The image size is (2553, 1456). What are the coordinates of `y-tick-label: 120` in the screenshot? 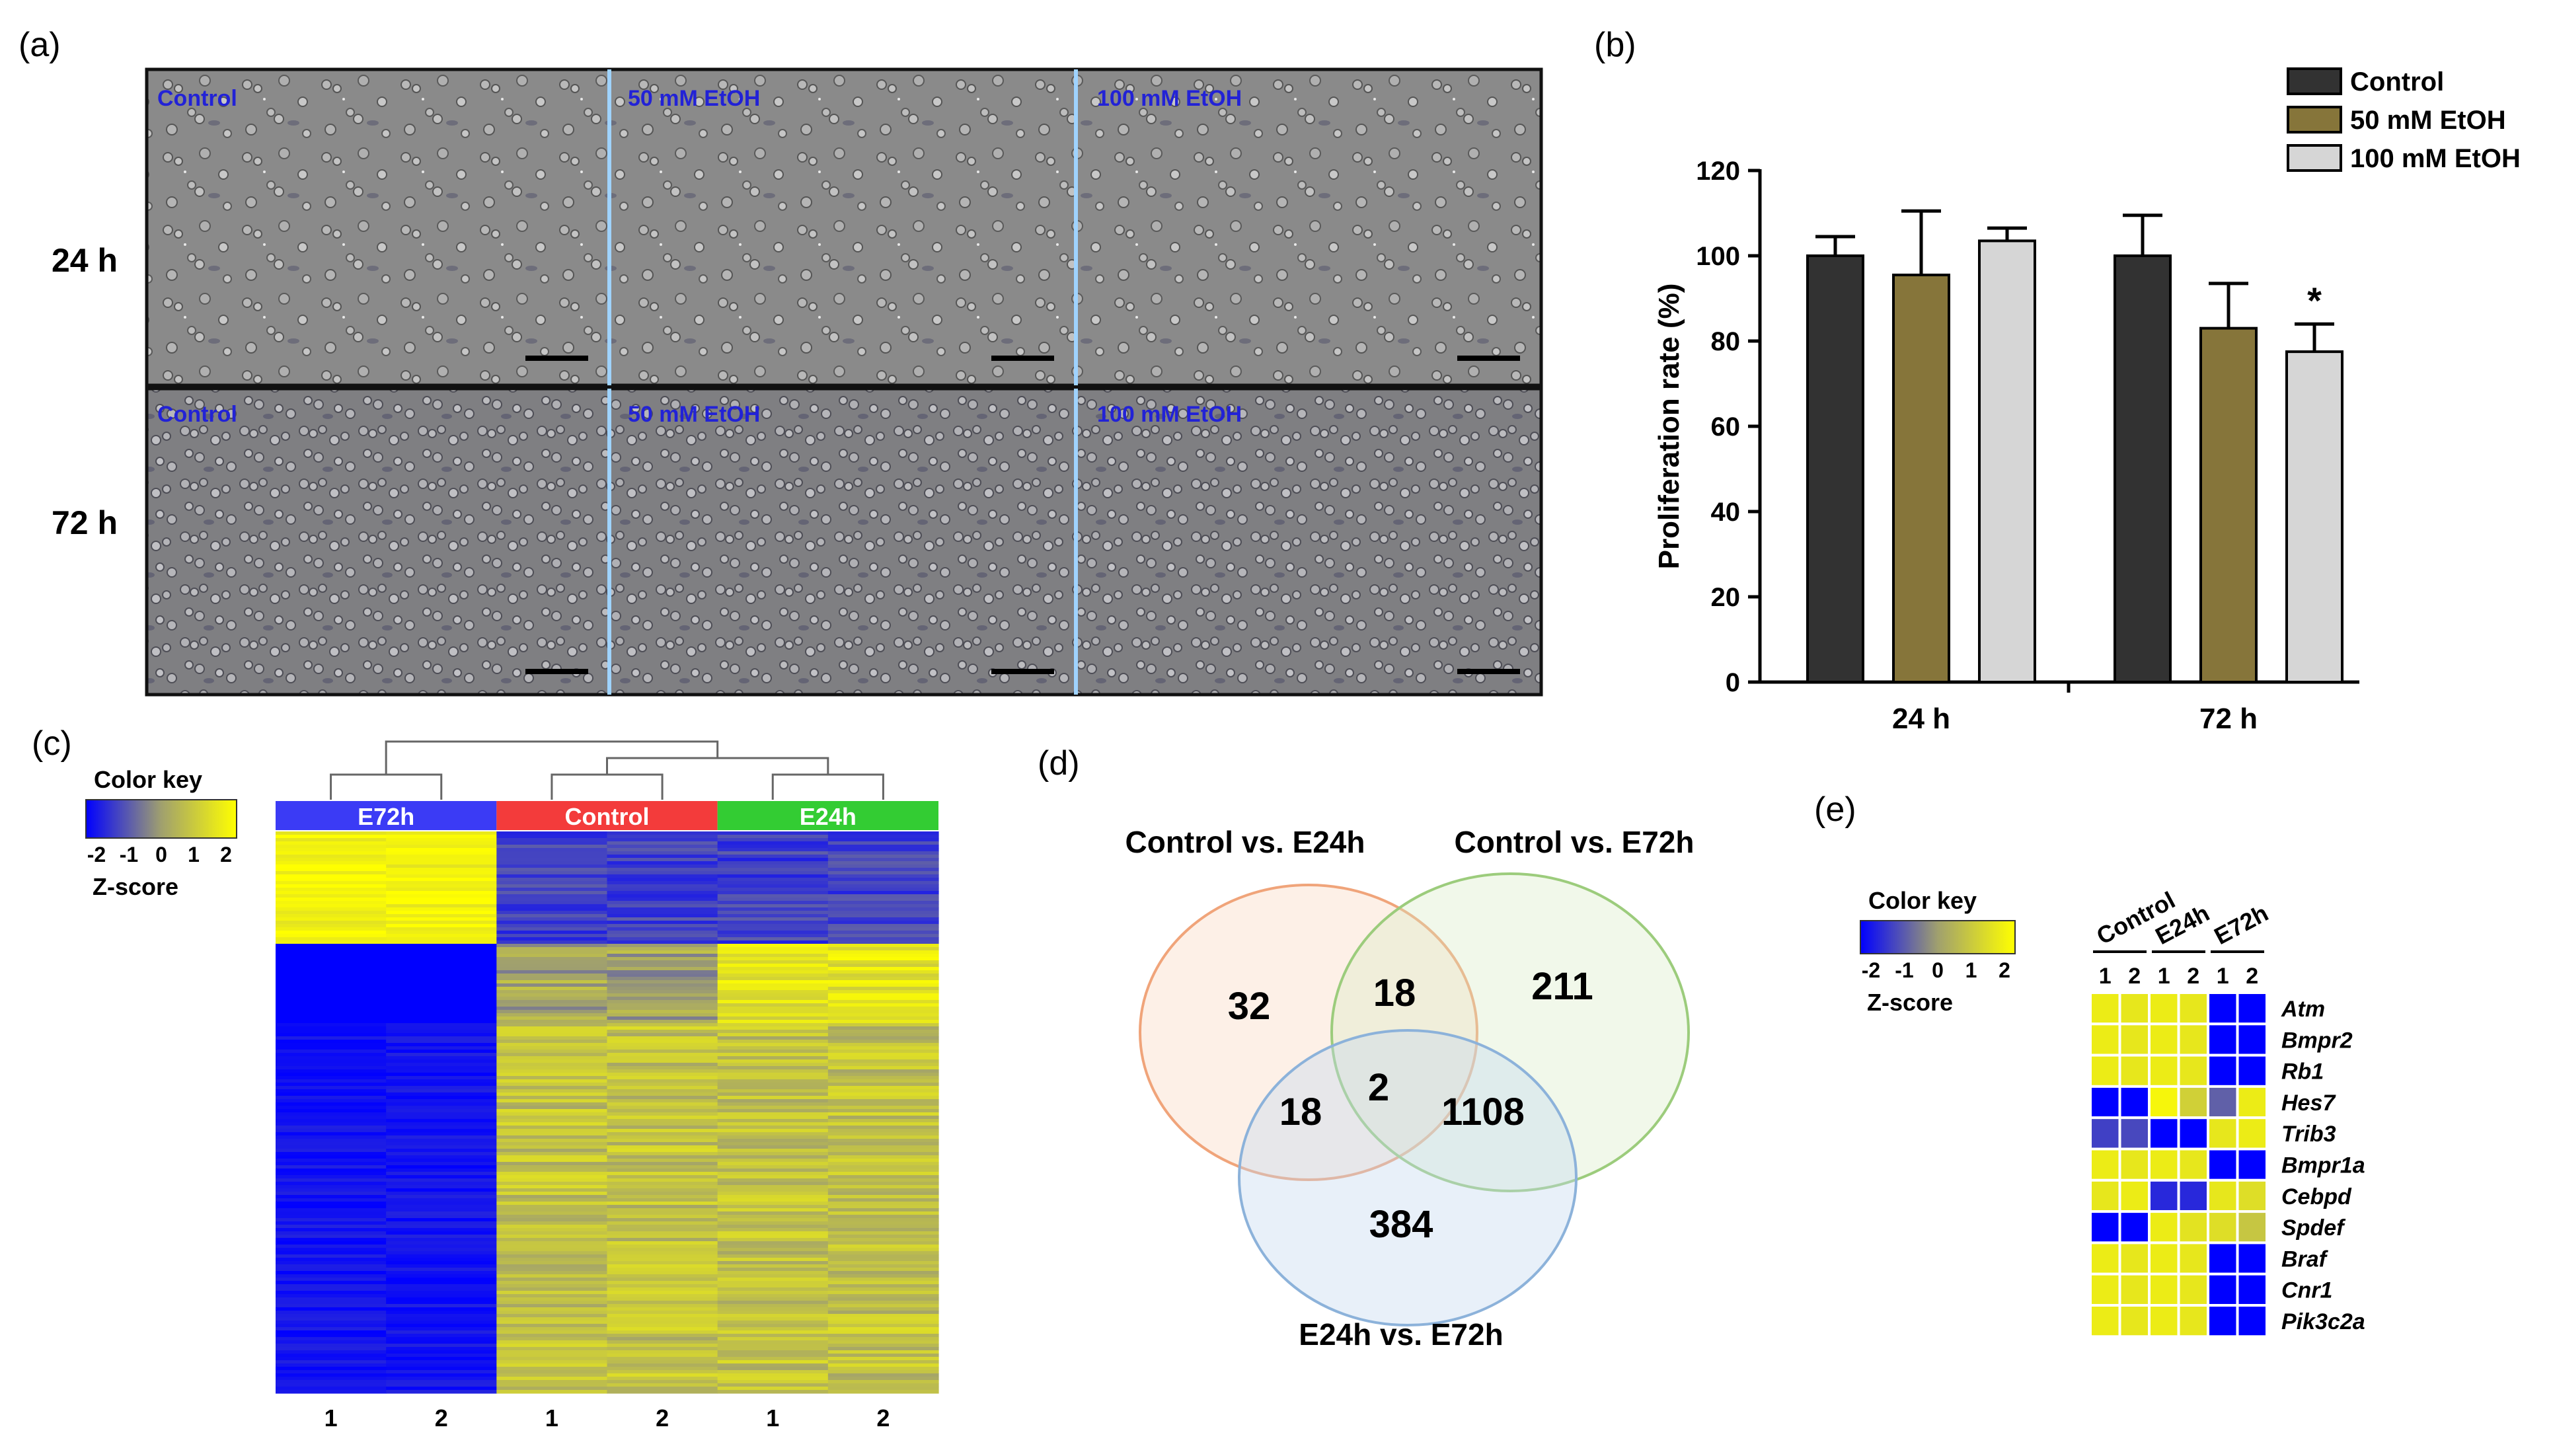 It's located at (1718, 171).